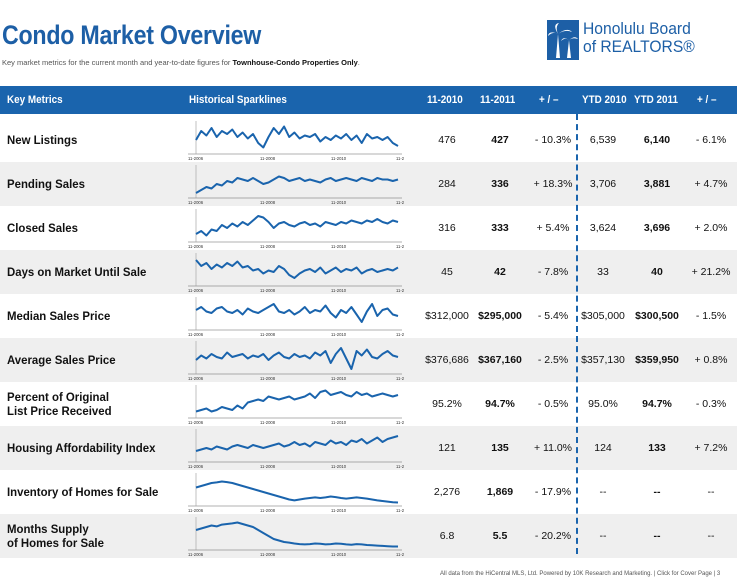 Image resolution: width=737 pixels, height=577 pixels. What do you see at coordinates (603, 448) in the screenshot?
I see `metric-value-y-prev: 124` at bounding box center [603, 448].